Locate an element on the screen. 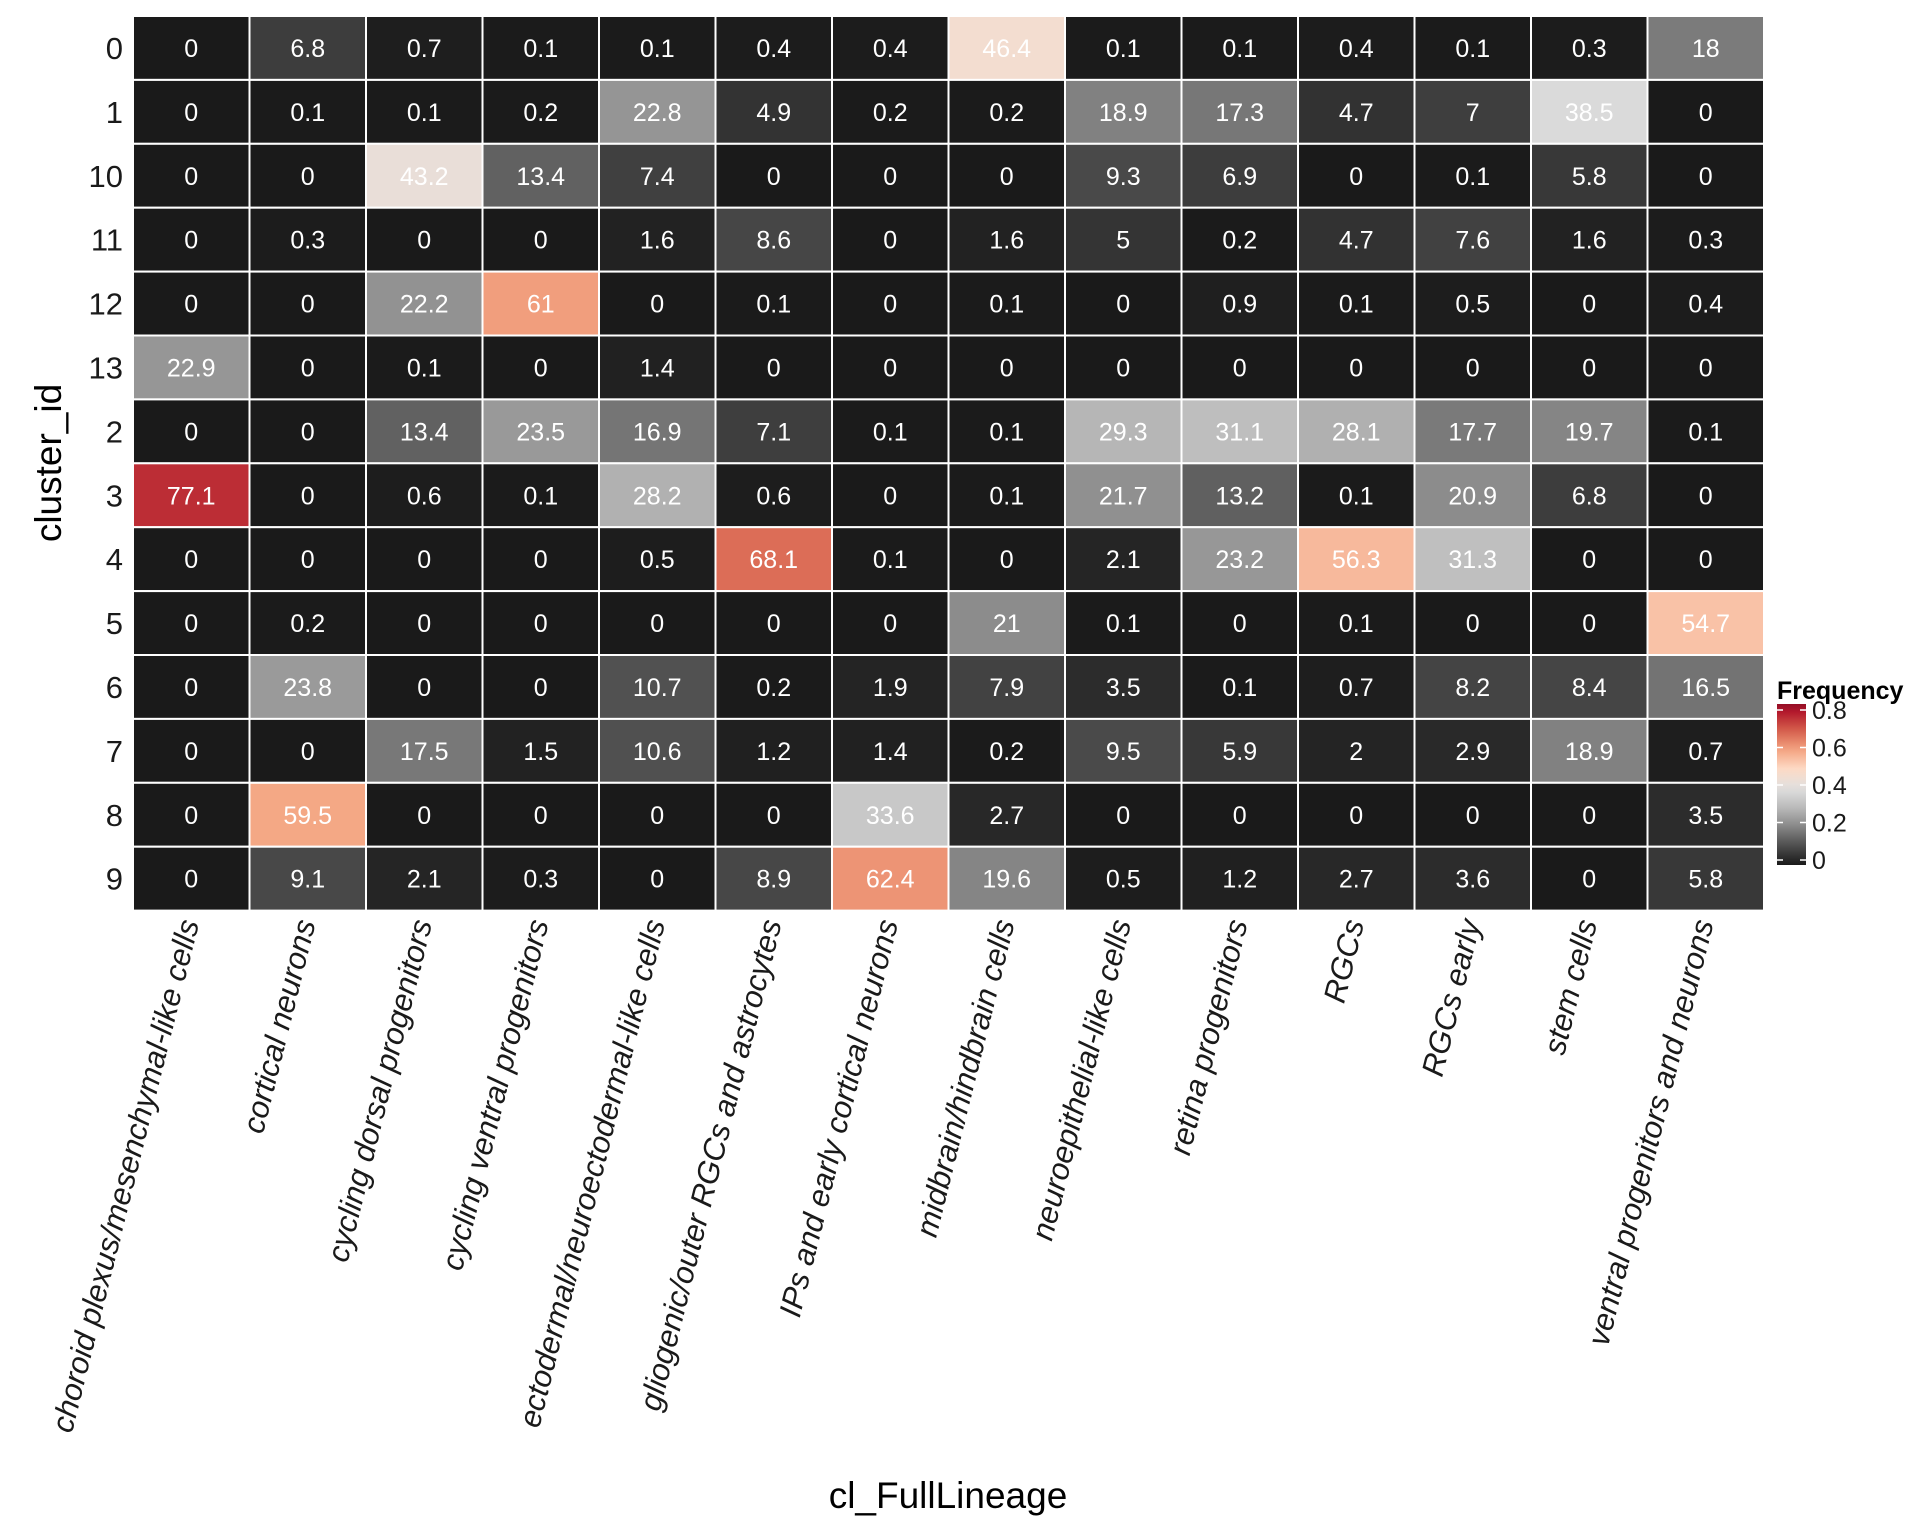  cell-value-label: 28.1 is located at coordinates (1356, 432).